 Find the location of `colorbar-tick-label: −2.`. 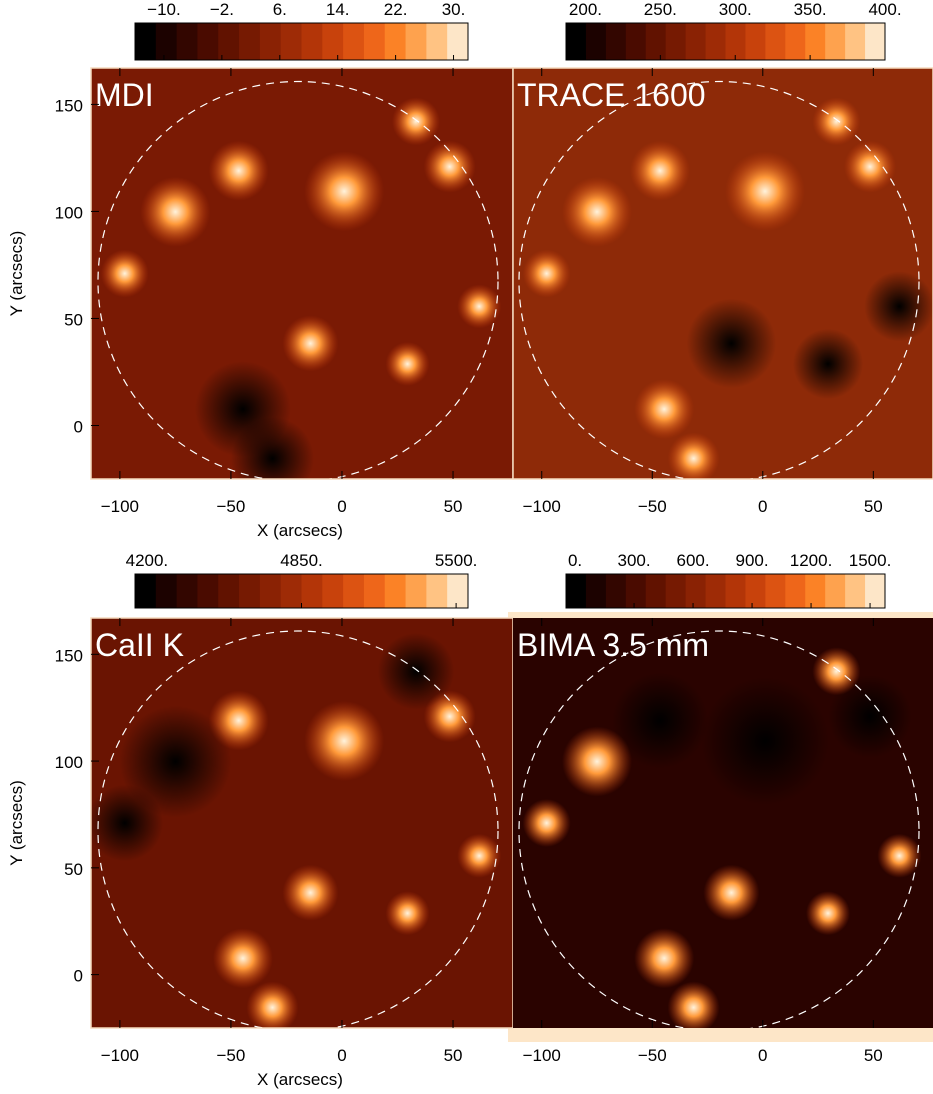

colorbar-tick-label: −2. is located at coordinates (222, 9).